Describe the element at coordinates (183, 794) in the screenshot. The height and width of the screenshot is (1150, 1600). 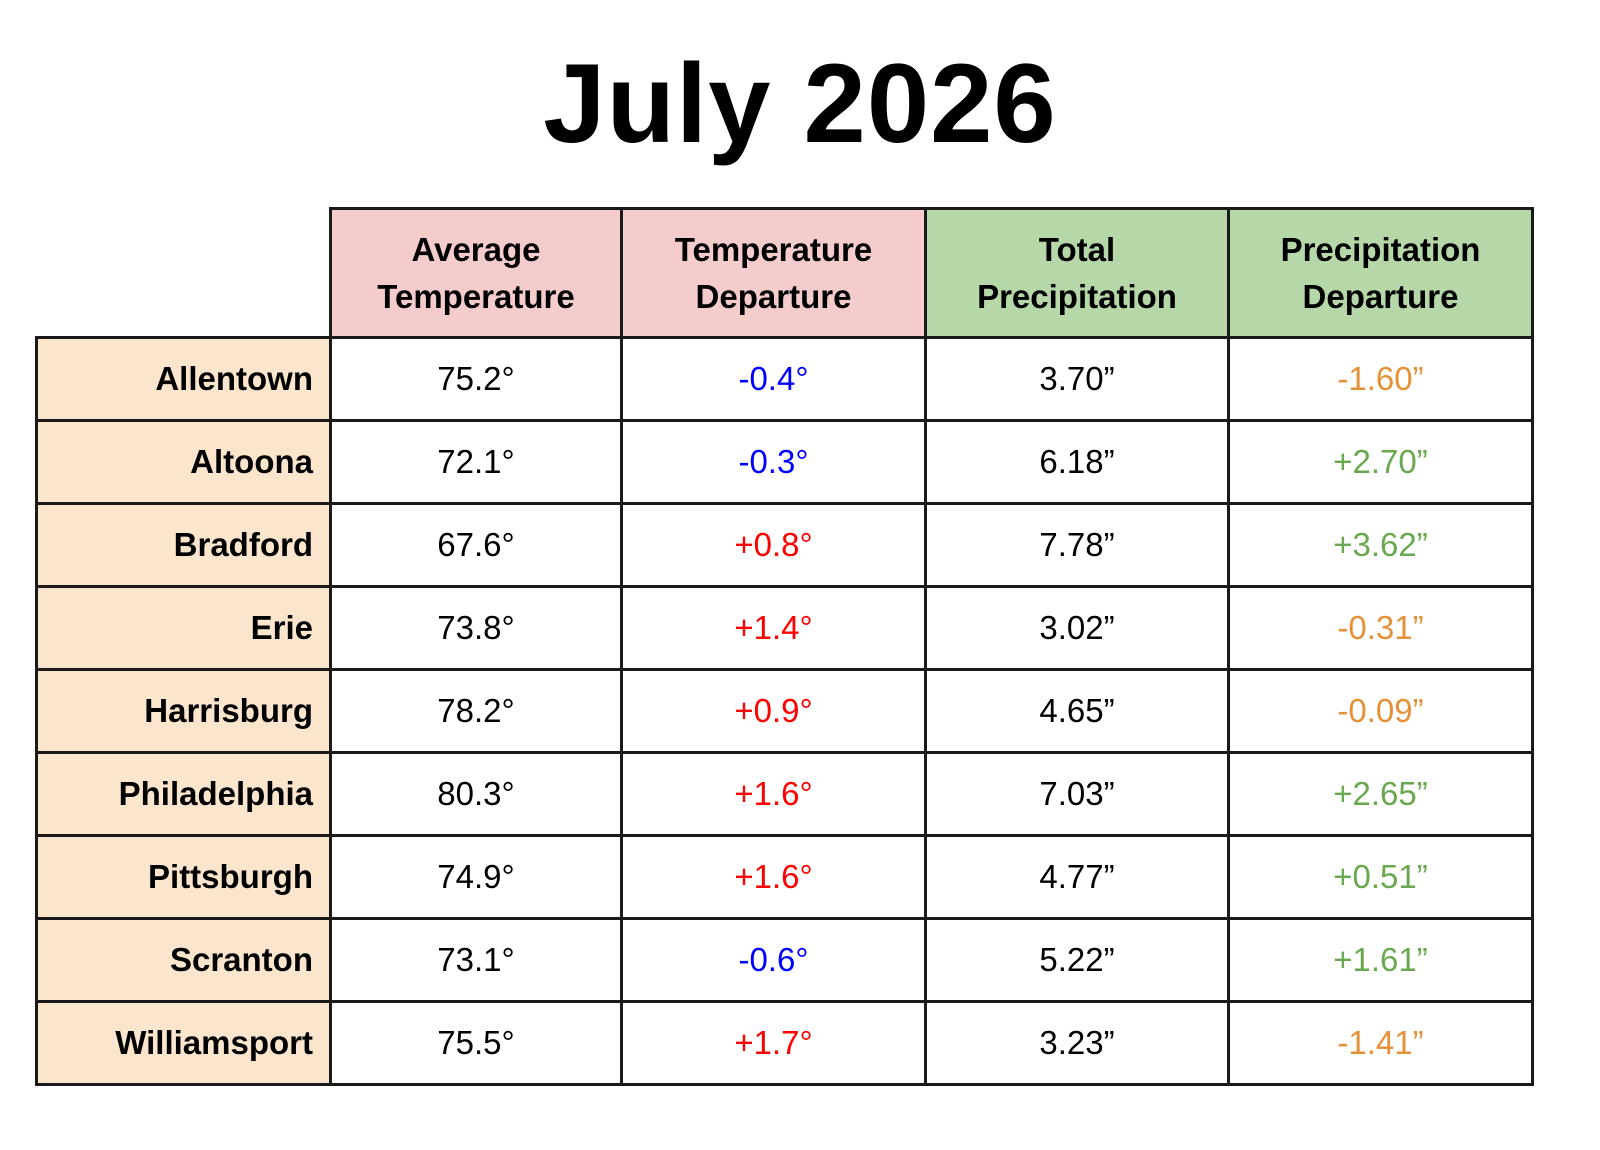
I see `city-cell: Philadelphia` at that location.